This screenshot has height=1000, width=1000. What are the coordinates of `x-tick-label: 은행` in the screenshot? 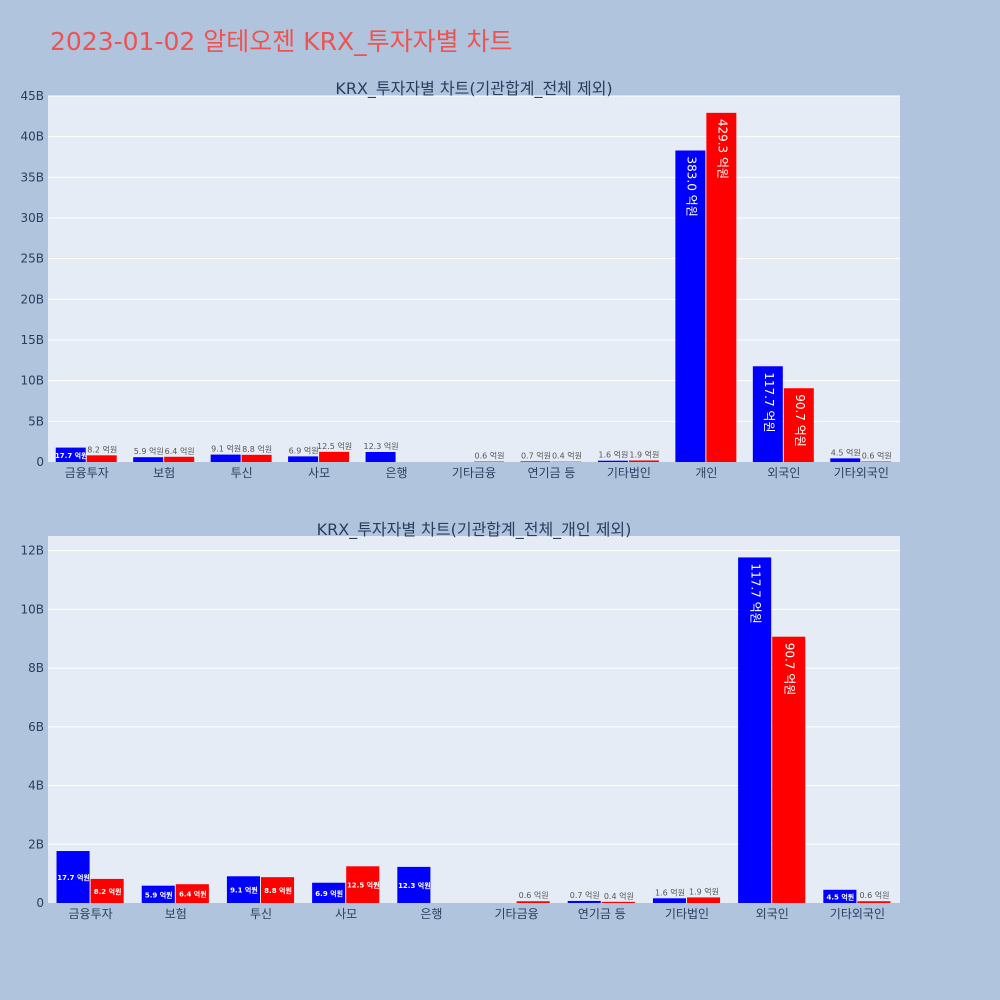 It's located at (396, 472).